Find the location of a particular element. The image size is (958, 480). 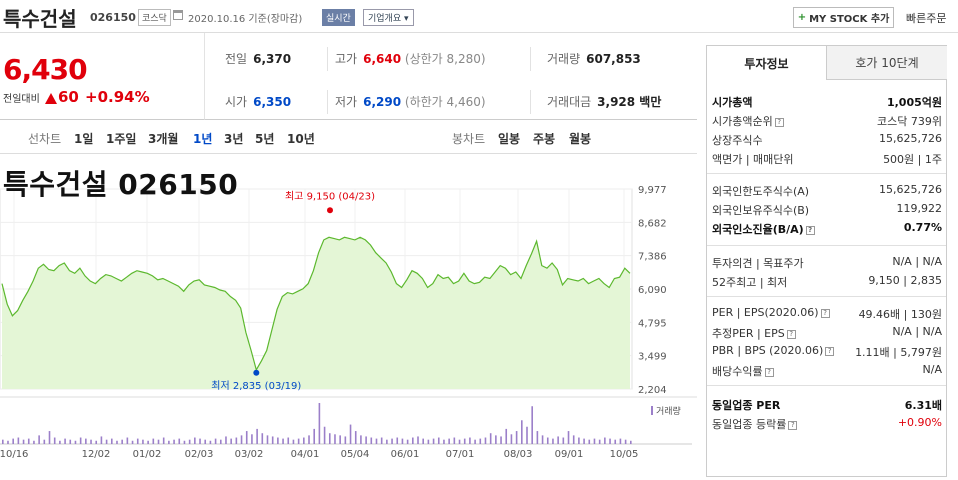

info-value: N/A is located at coordinates (932, 369).